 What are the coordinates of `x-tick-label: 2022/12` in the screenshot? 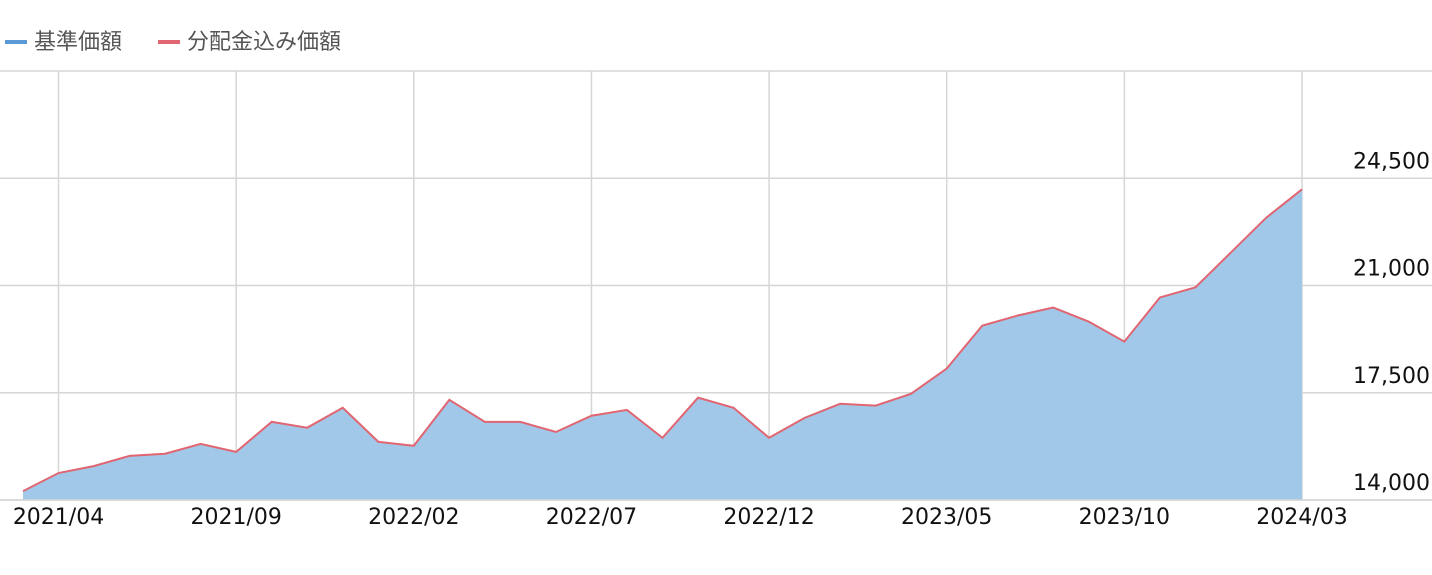 It's located at (768, 517).